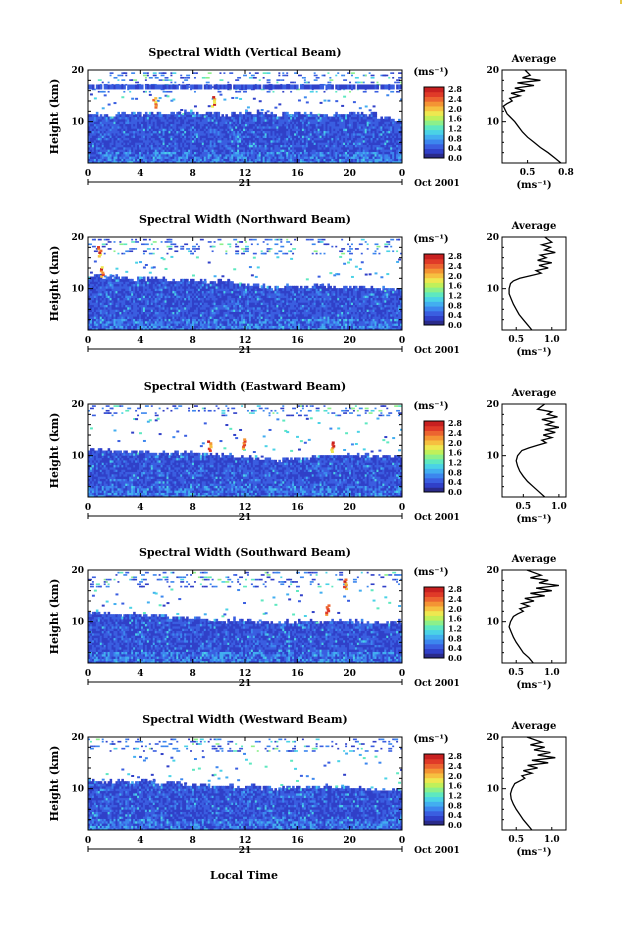 Image resolution: width=622 pixels, height=929 pixels. I want to click on colorbar-tick-label: 2.0, so click(455, 109).